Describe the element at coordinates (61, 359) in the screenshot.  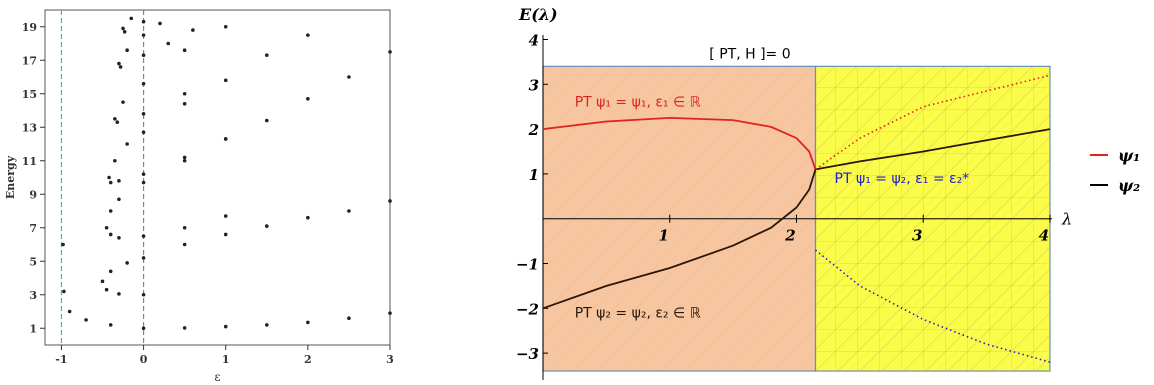
I see `x-tick-label: -1` at that location.